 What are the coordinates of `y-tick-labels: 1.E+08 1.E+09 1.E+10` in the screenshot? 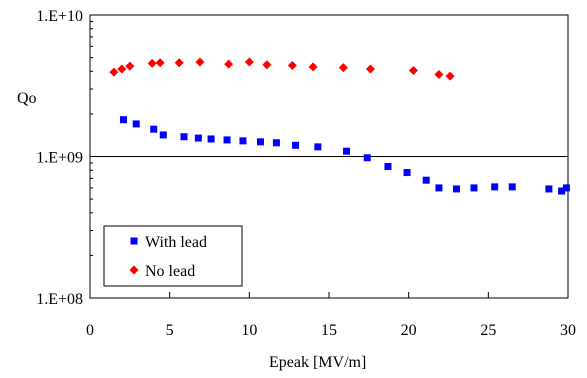 It's located at (59, 158).